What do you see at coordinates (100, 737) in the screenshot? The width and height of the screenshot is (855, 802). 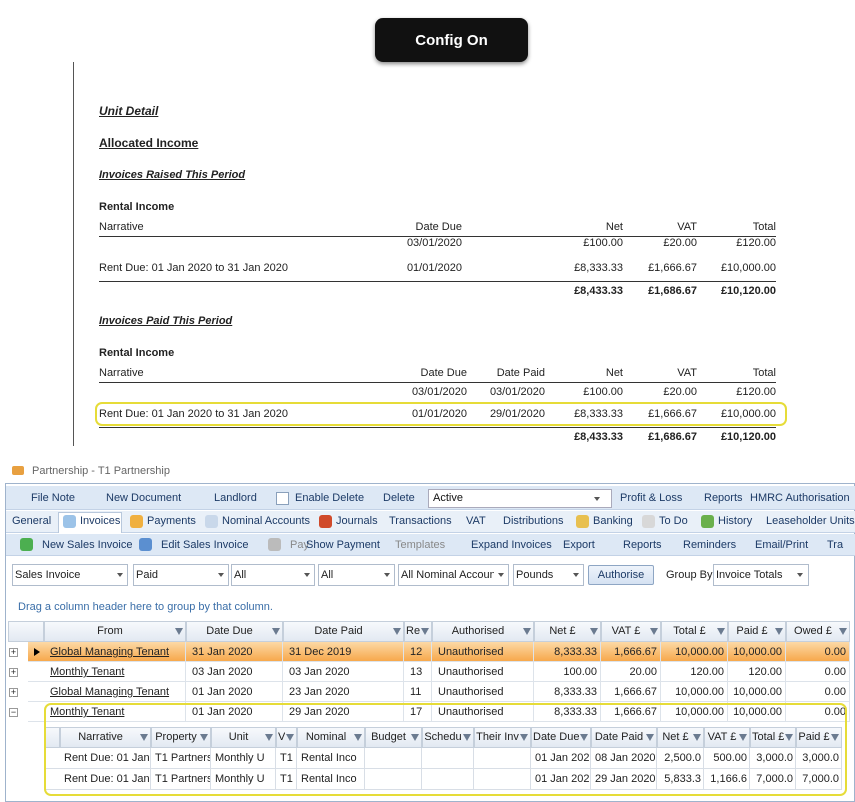 I see `column-header-text: Narrative` at bounding box center [100, 737].